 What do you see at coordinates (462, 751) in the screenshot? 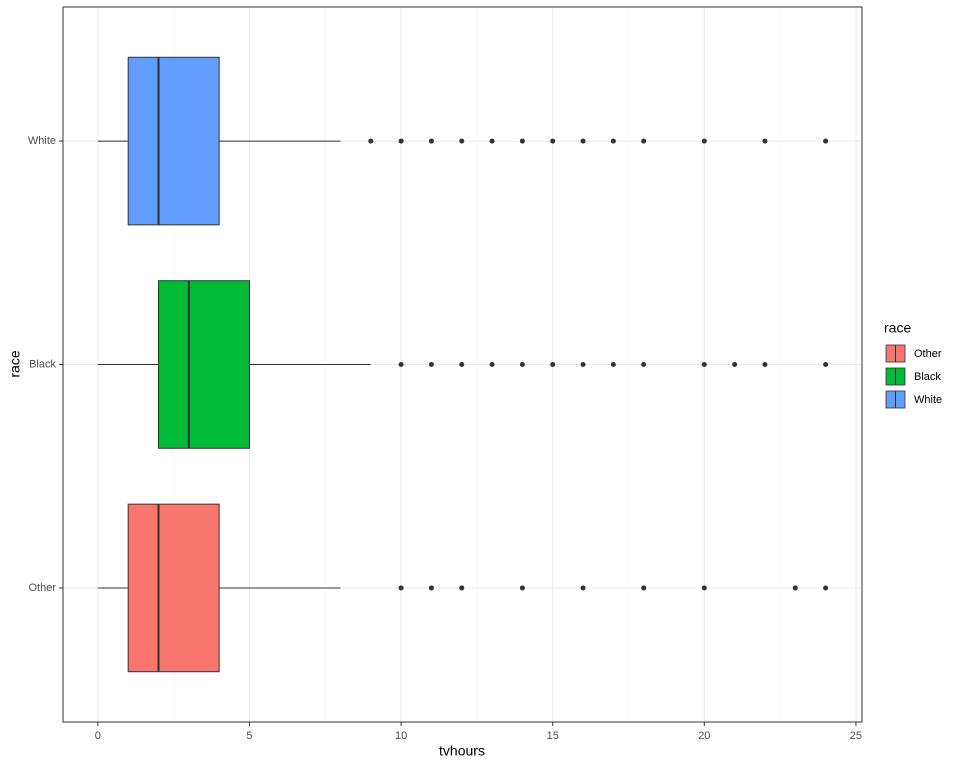
I see `x-axis-title: tvhours` at bounding box center [462, 751].